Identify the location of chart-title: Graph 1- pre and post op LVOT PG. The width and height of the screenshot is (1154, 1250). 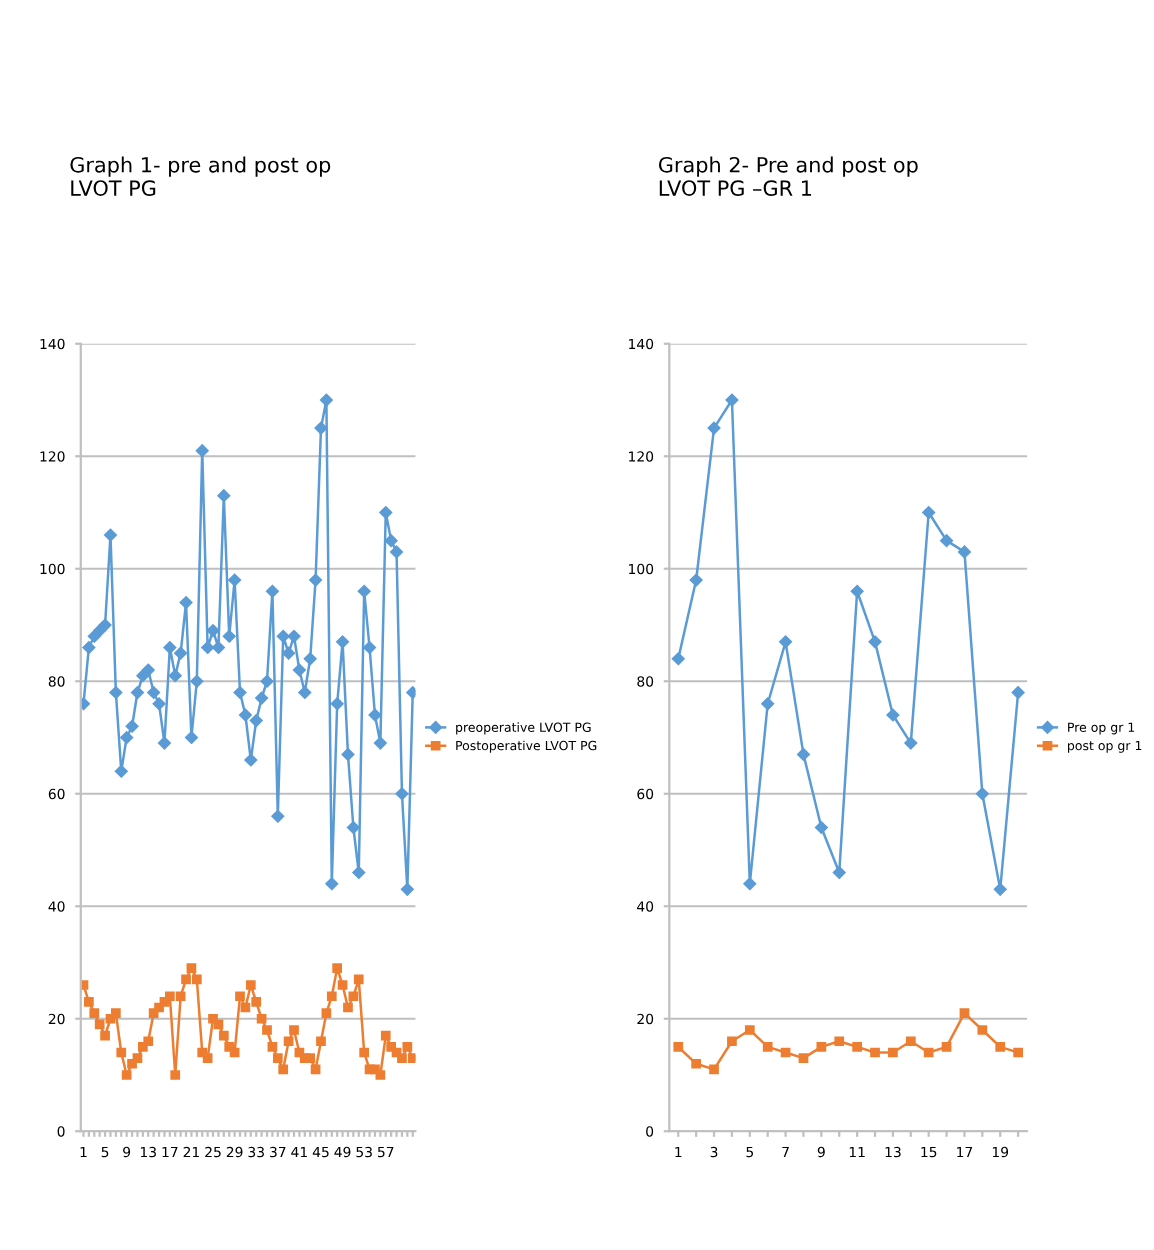
(200, 176).